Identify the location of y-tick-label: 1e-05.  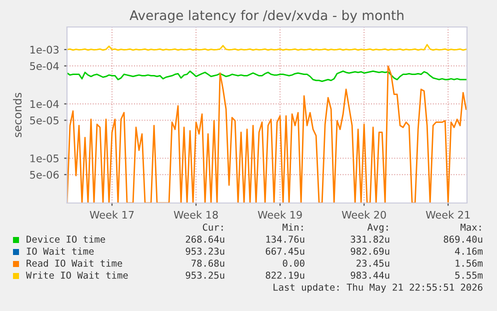
(44, 158).